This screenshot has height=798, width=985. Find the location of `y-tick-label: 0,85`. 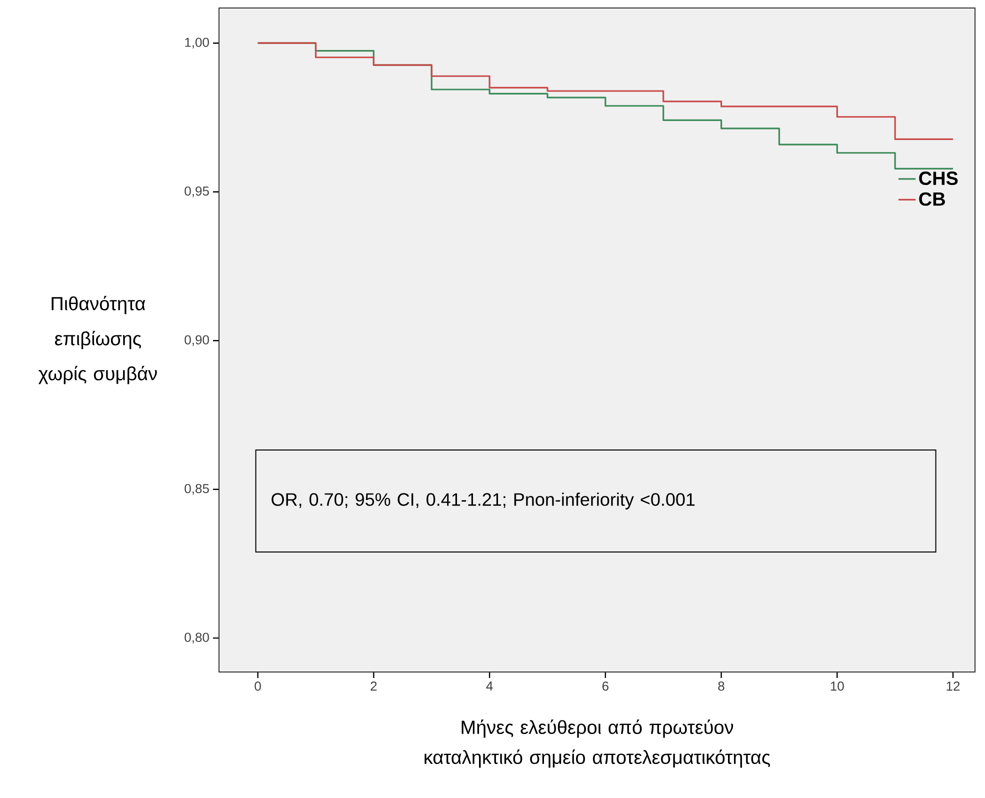

y-tick-label: 0,85 is located at coordinates (196, 489).